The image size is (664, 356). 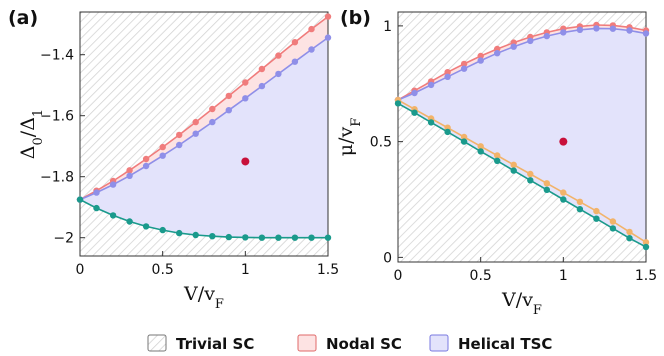 I want to click on panel-a-xtick-label: 1.5, so click(x=328, y=270).